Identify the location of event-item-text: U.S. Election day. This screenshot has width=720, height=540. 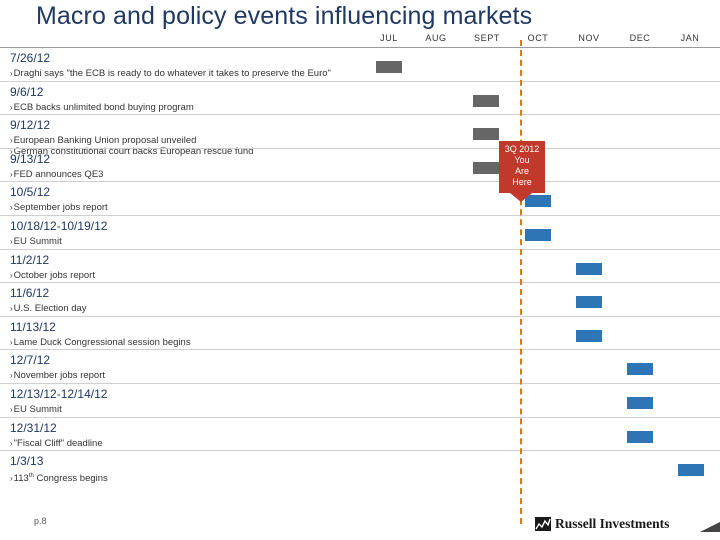
(50, 309).